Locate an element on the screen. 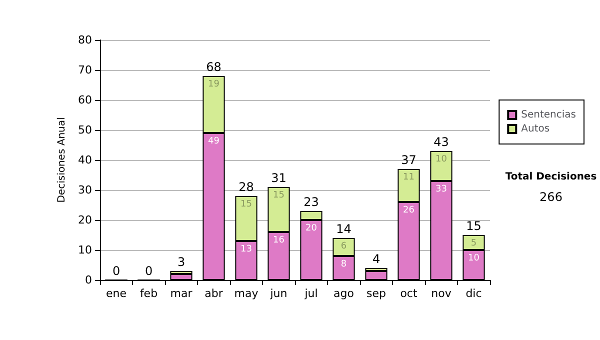  y-tick-label: 30 is located at coordinates (85, 190).